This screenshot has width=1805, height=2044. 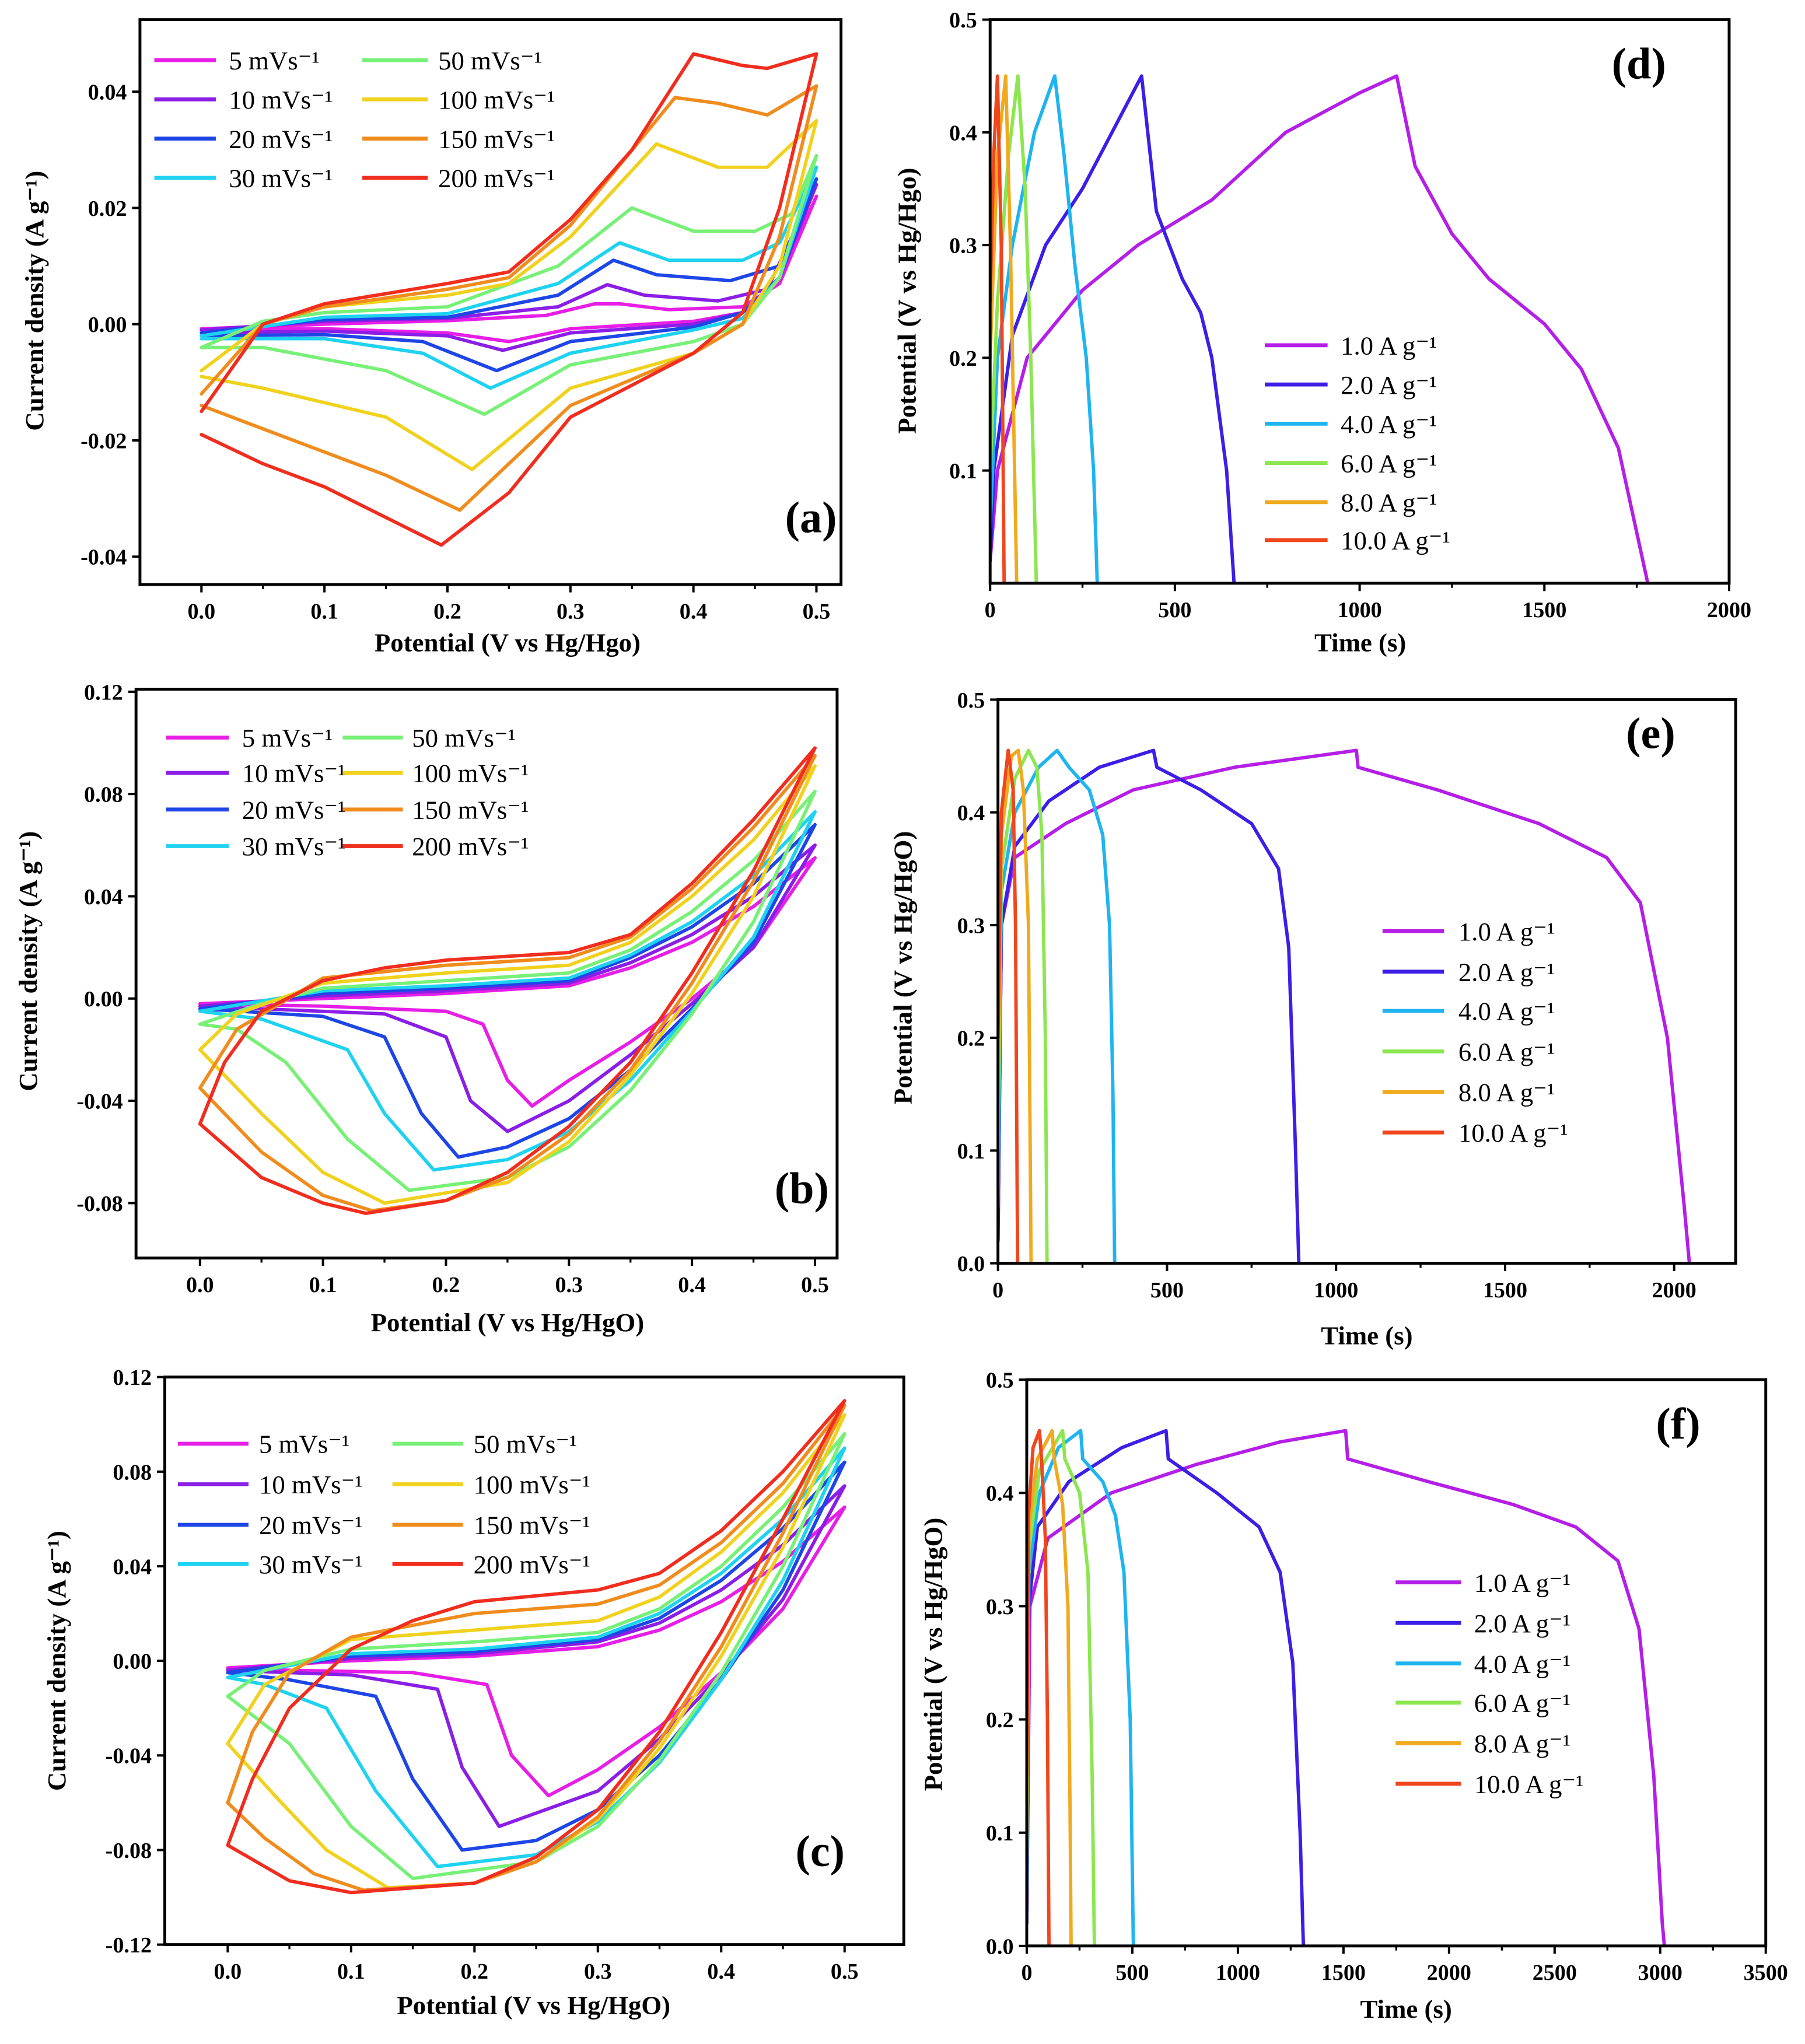 What do you see at coordinates (903, 968) in the screenshot?
I see `y-axis-label: Potential (V vs Hg/HgO)` at bounding box center [903, 968].